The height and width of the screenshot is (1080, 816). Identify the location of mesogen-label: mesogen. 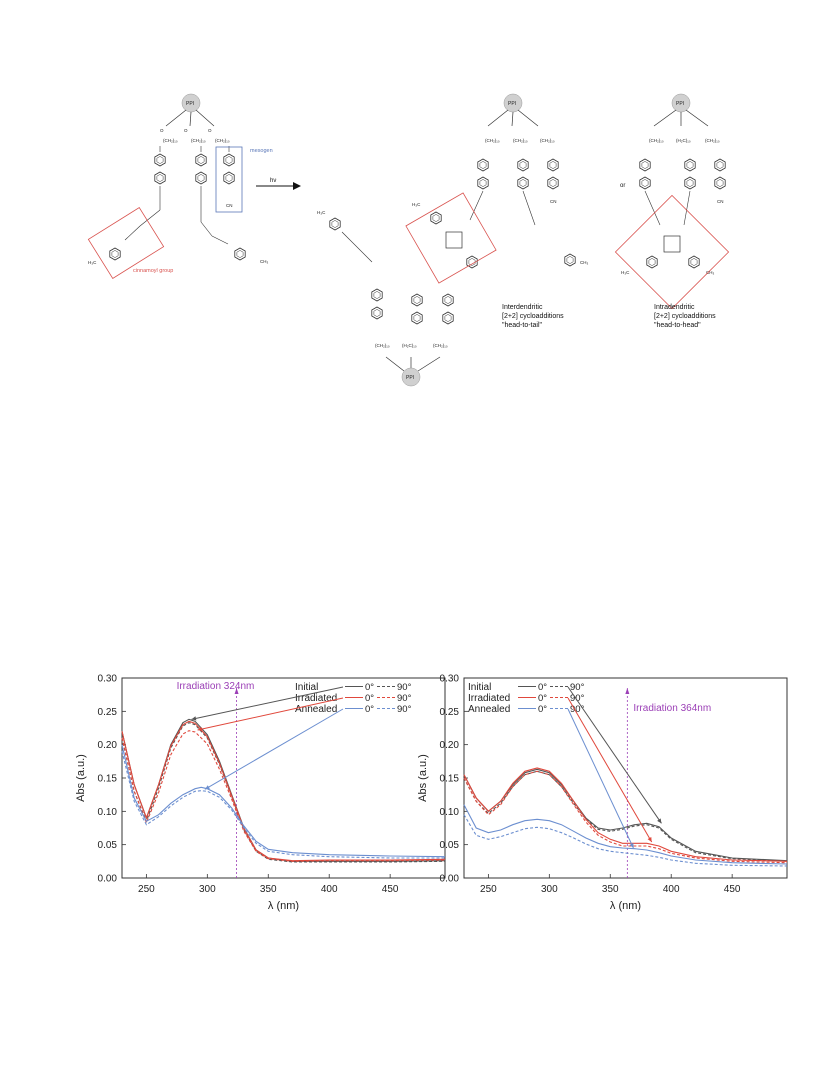
(261, 151).